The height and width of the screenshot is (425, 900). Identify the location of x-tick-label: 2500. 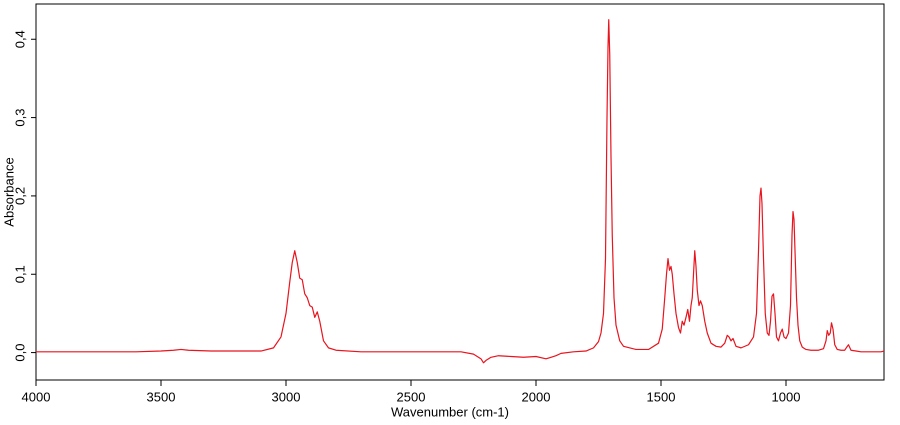
(411, 396).